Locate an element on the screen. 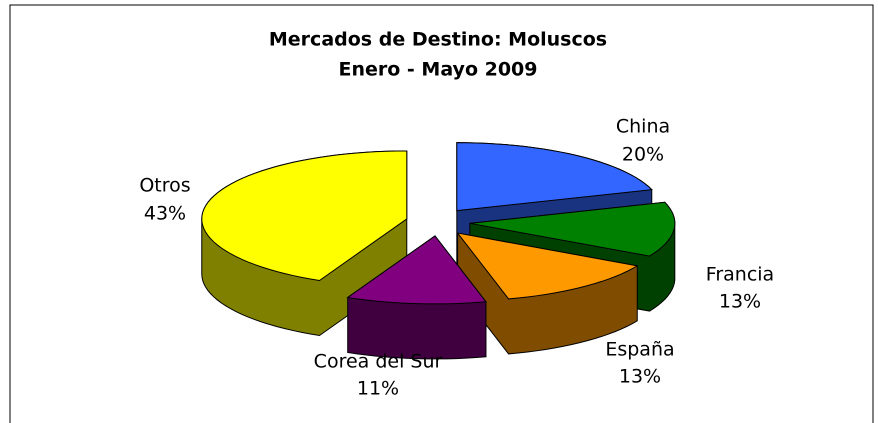 This screenshot has width=878, height=423. slice-label: China is located at coordinates (643, 127).